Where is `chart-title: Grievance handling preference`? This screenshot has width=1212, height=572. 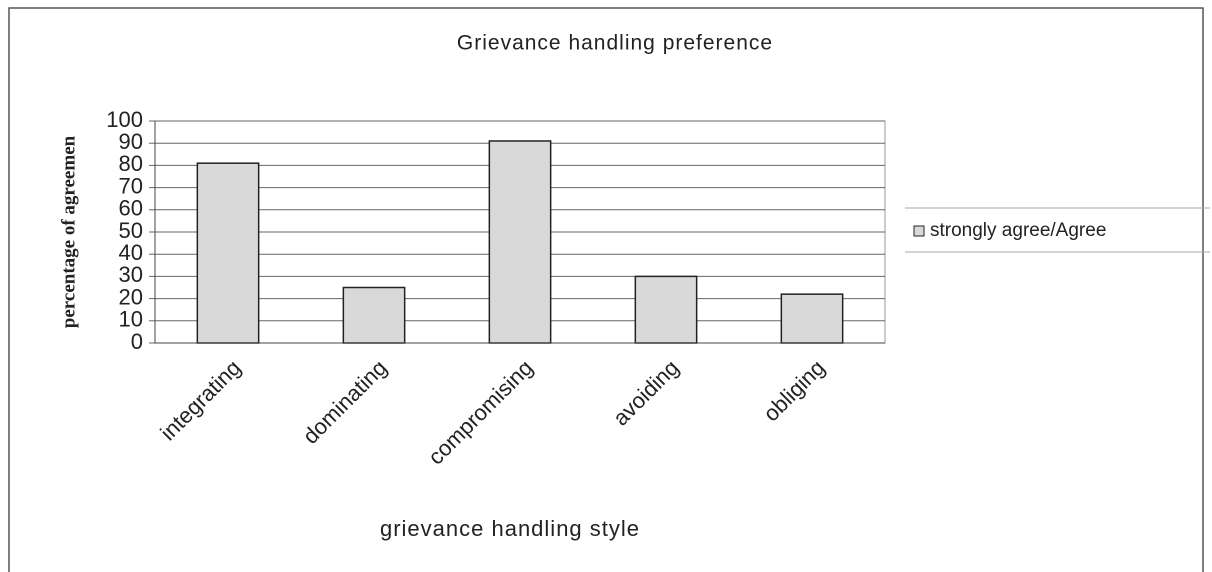 chart-title: Grievance handling preference is located at coordinates (615, 43).